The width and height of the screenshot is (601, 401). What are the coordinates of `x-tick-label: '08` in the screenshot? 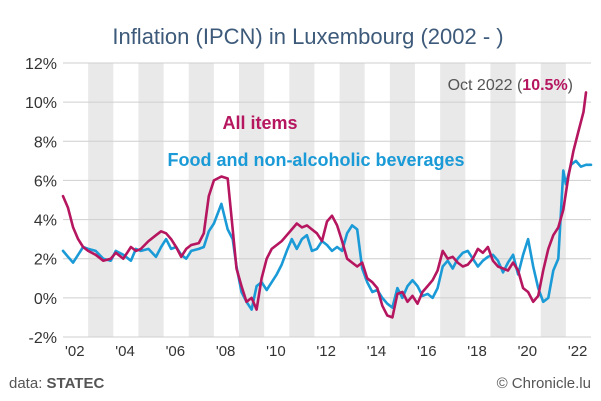 It's located at (226, 351).